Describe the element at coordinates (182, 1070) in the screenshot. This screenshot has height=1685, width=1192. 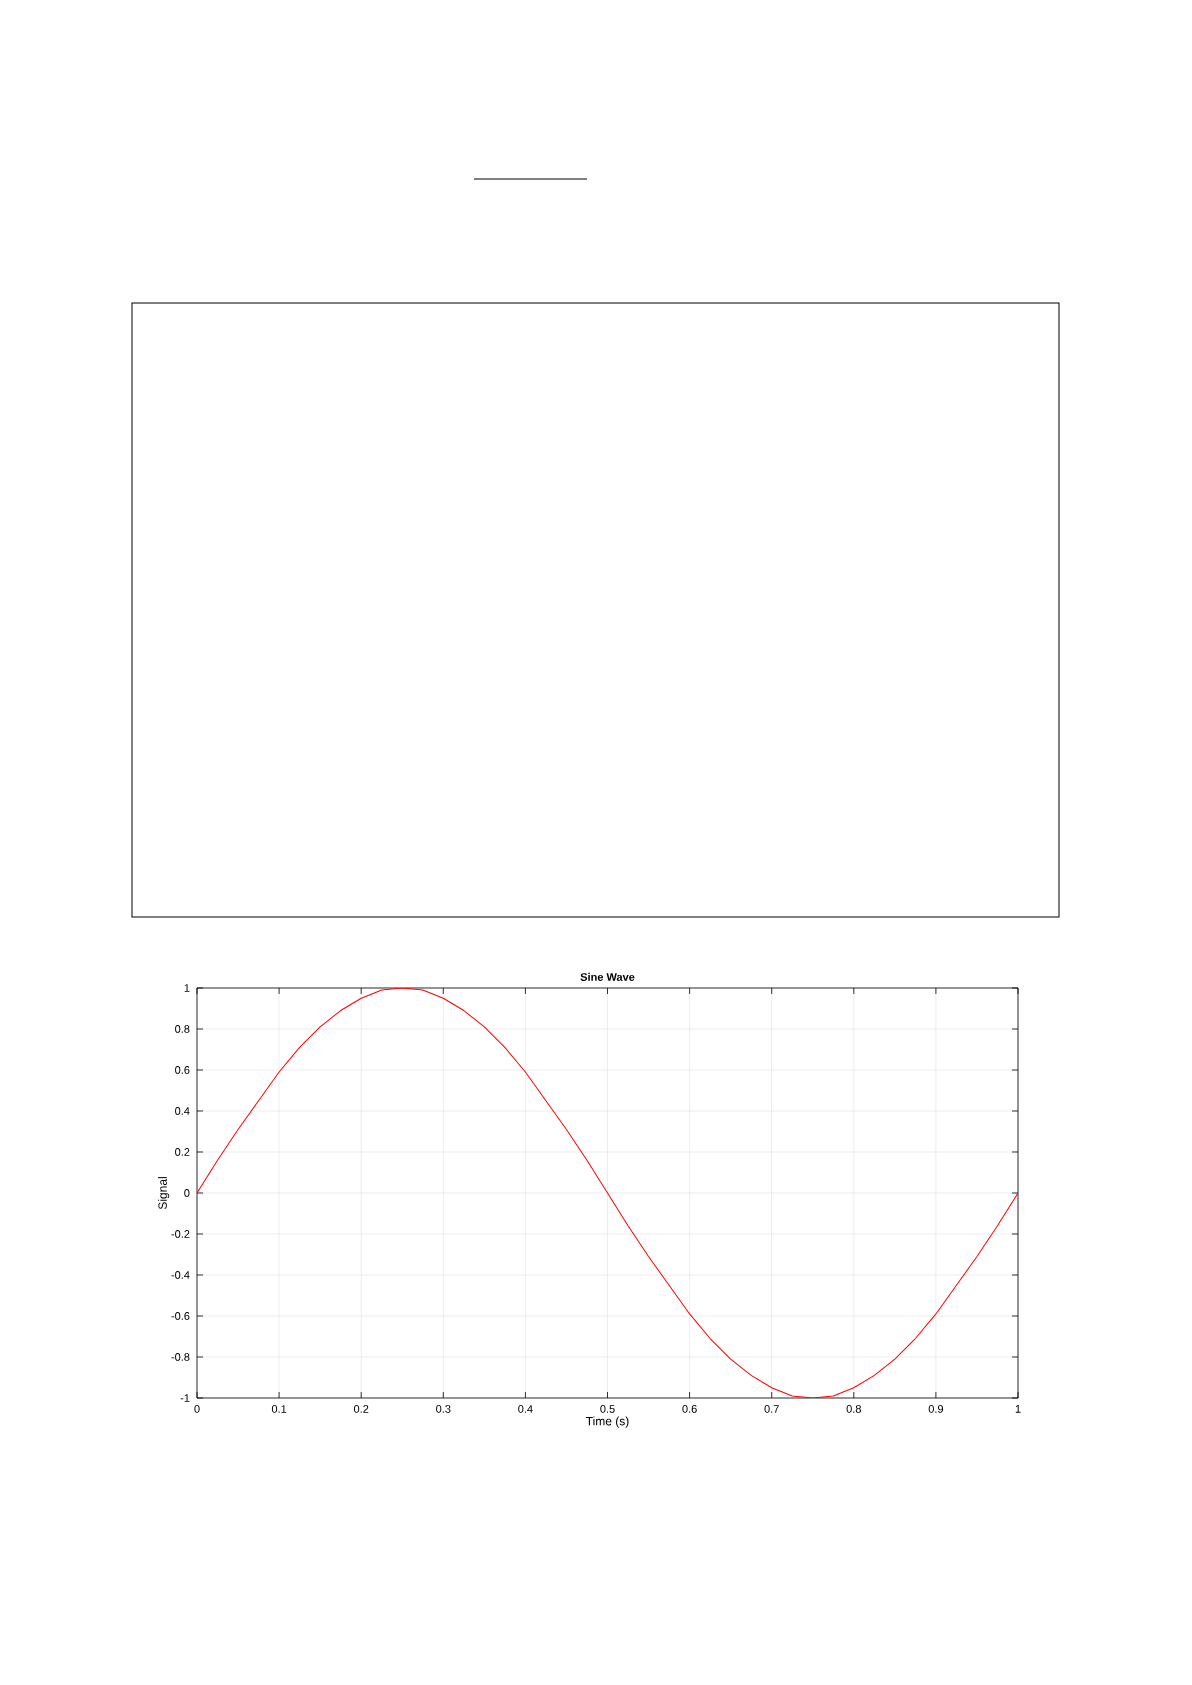
I see `y-tick-label: 0.6` at that location.